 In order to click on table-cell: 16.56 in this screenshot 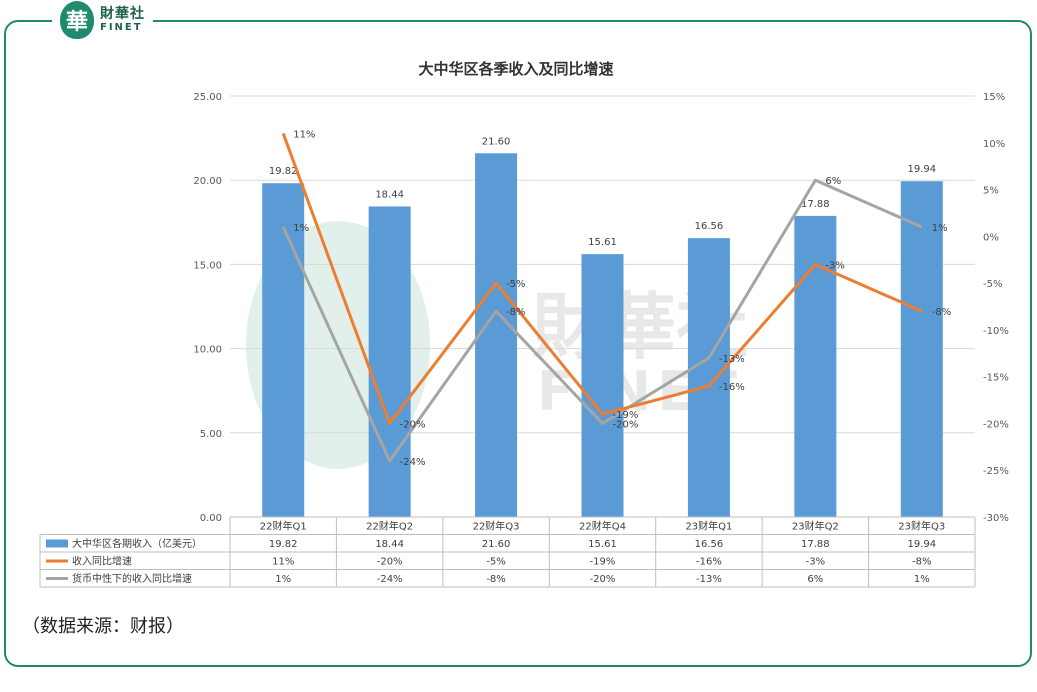, I will do `click(709, 544)`.